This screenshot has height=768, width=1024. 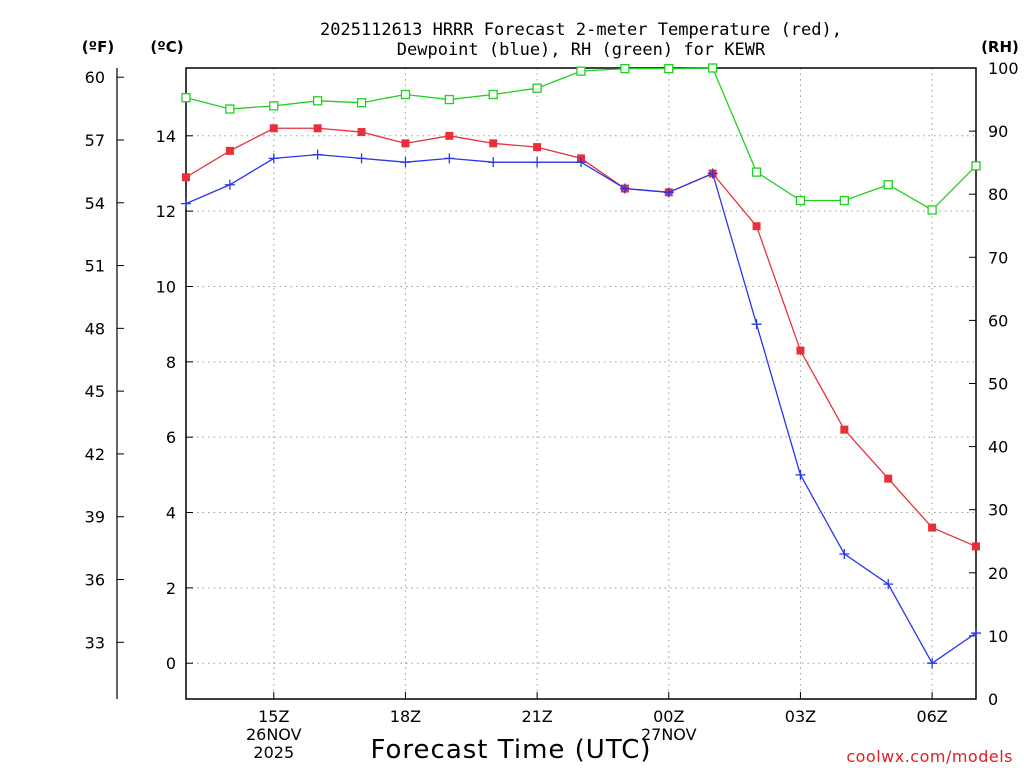 I want to click on x-tick-label: 15Z, so click(x=273, y=716).